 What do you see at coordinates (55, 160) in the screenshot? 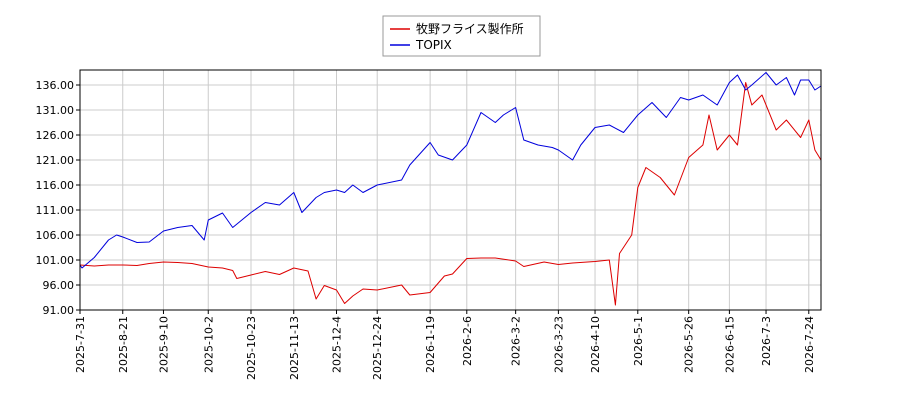
I see `y-tick-label: 121.00` at bounding box center [55, 160].